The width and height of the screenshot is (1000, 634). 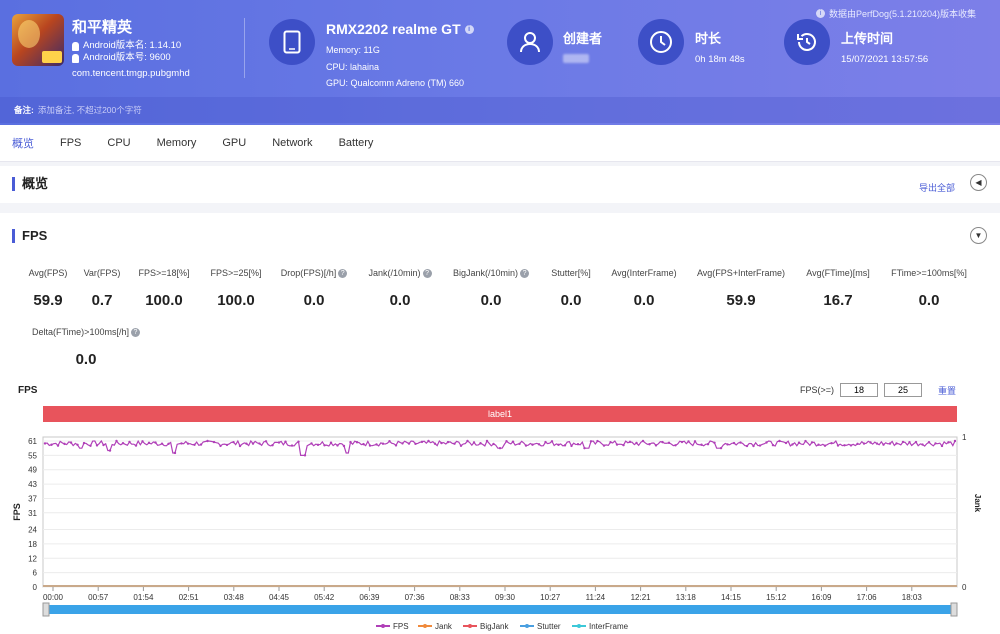 I want to click on tab-gpu: GPU, so click(x=234, y=143).